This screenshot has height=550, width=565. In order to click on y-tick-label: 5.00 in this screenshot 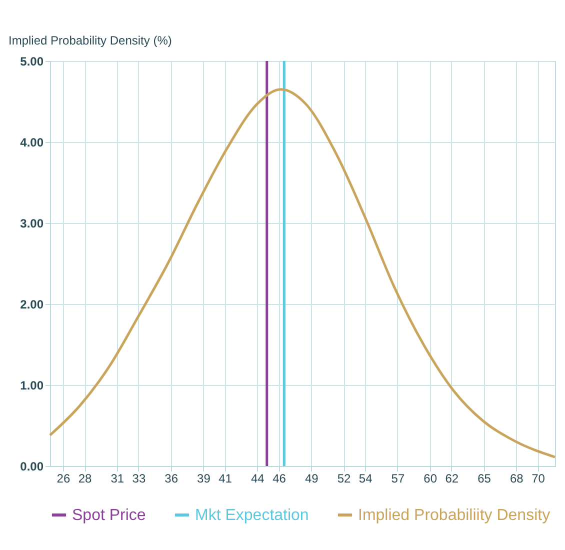, I will do `click(32, 61)`.